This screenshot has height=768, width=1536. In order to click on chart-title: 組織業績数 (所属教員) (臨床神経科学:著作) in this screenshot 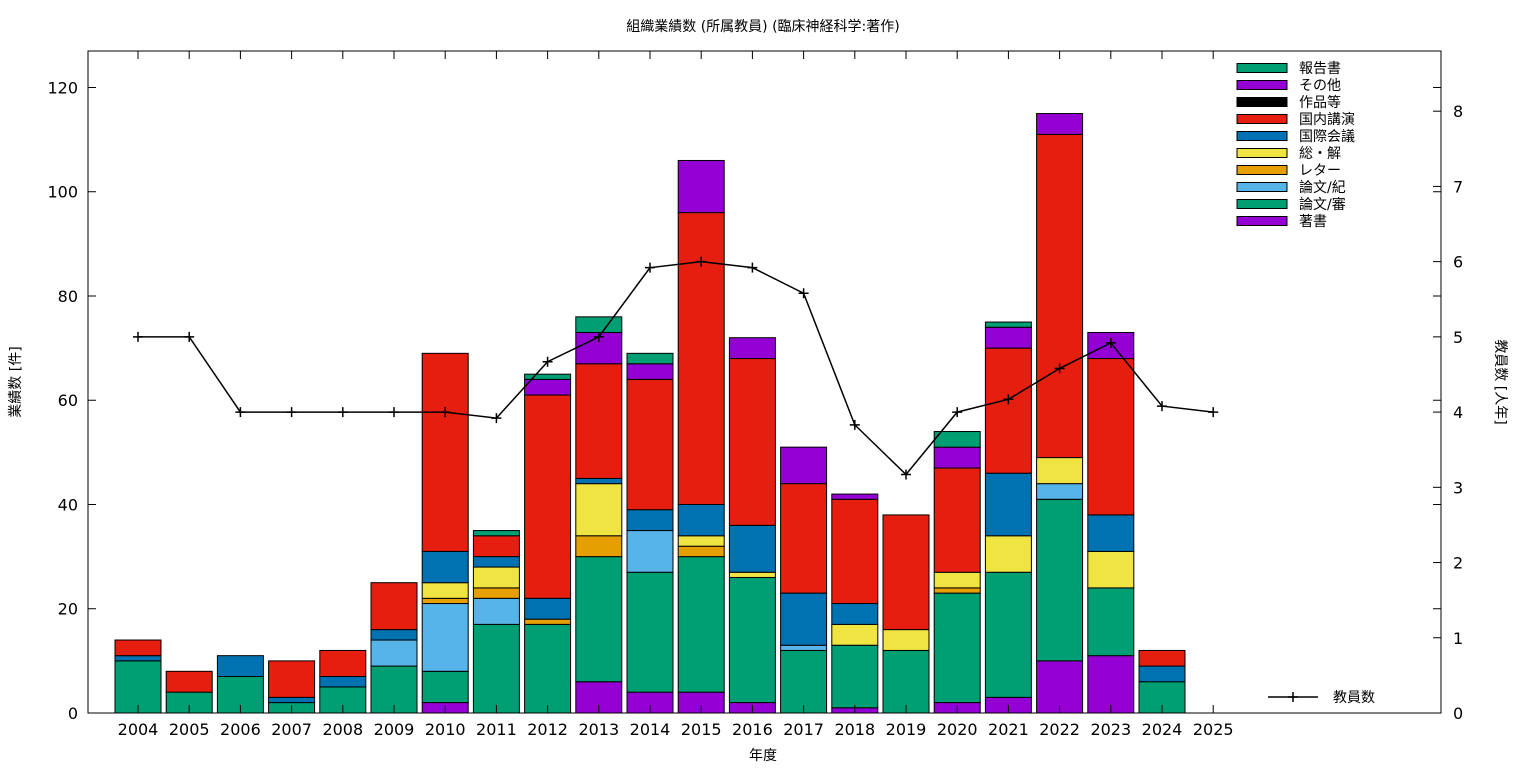, I will do `click(762, 27)`.